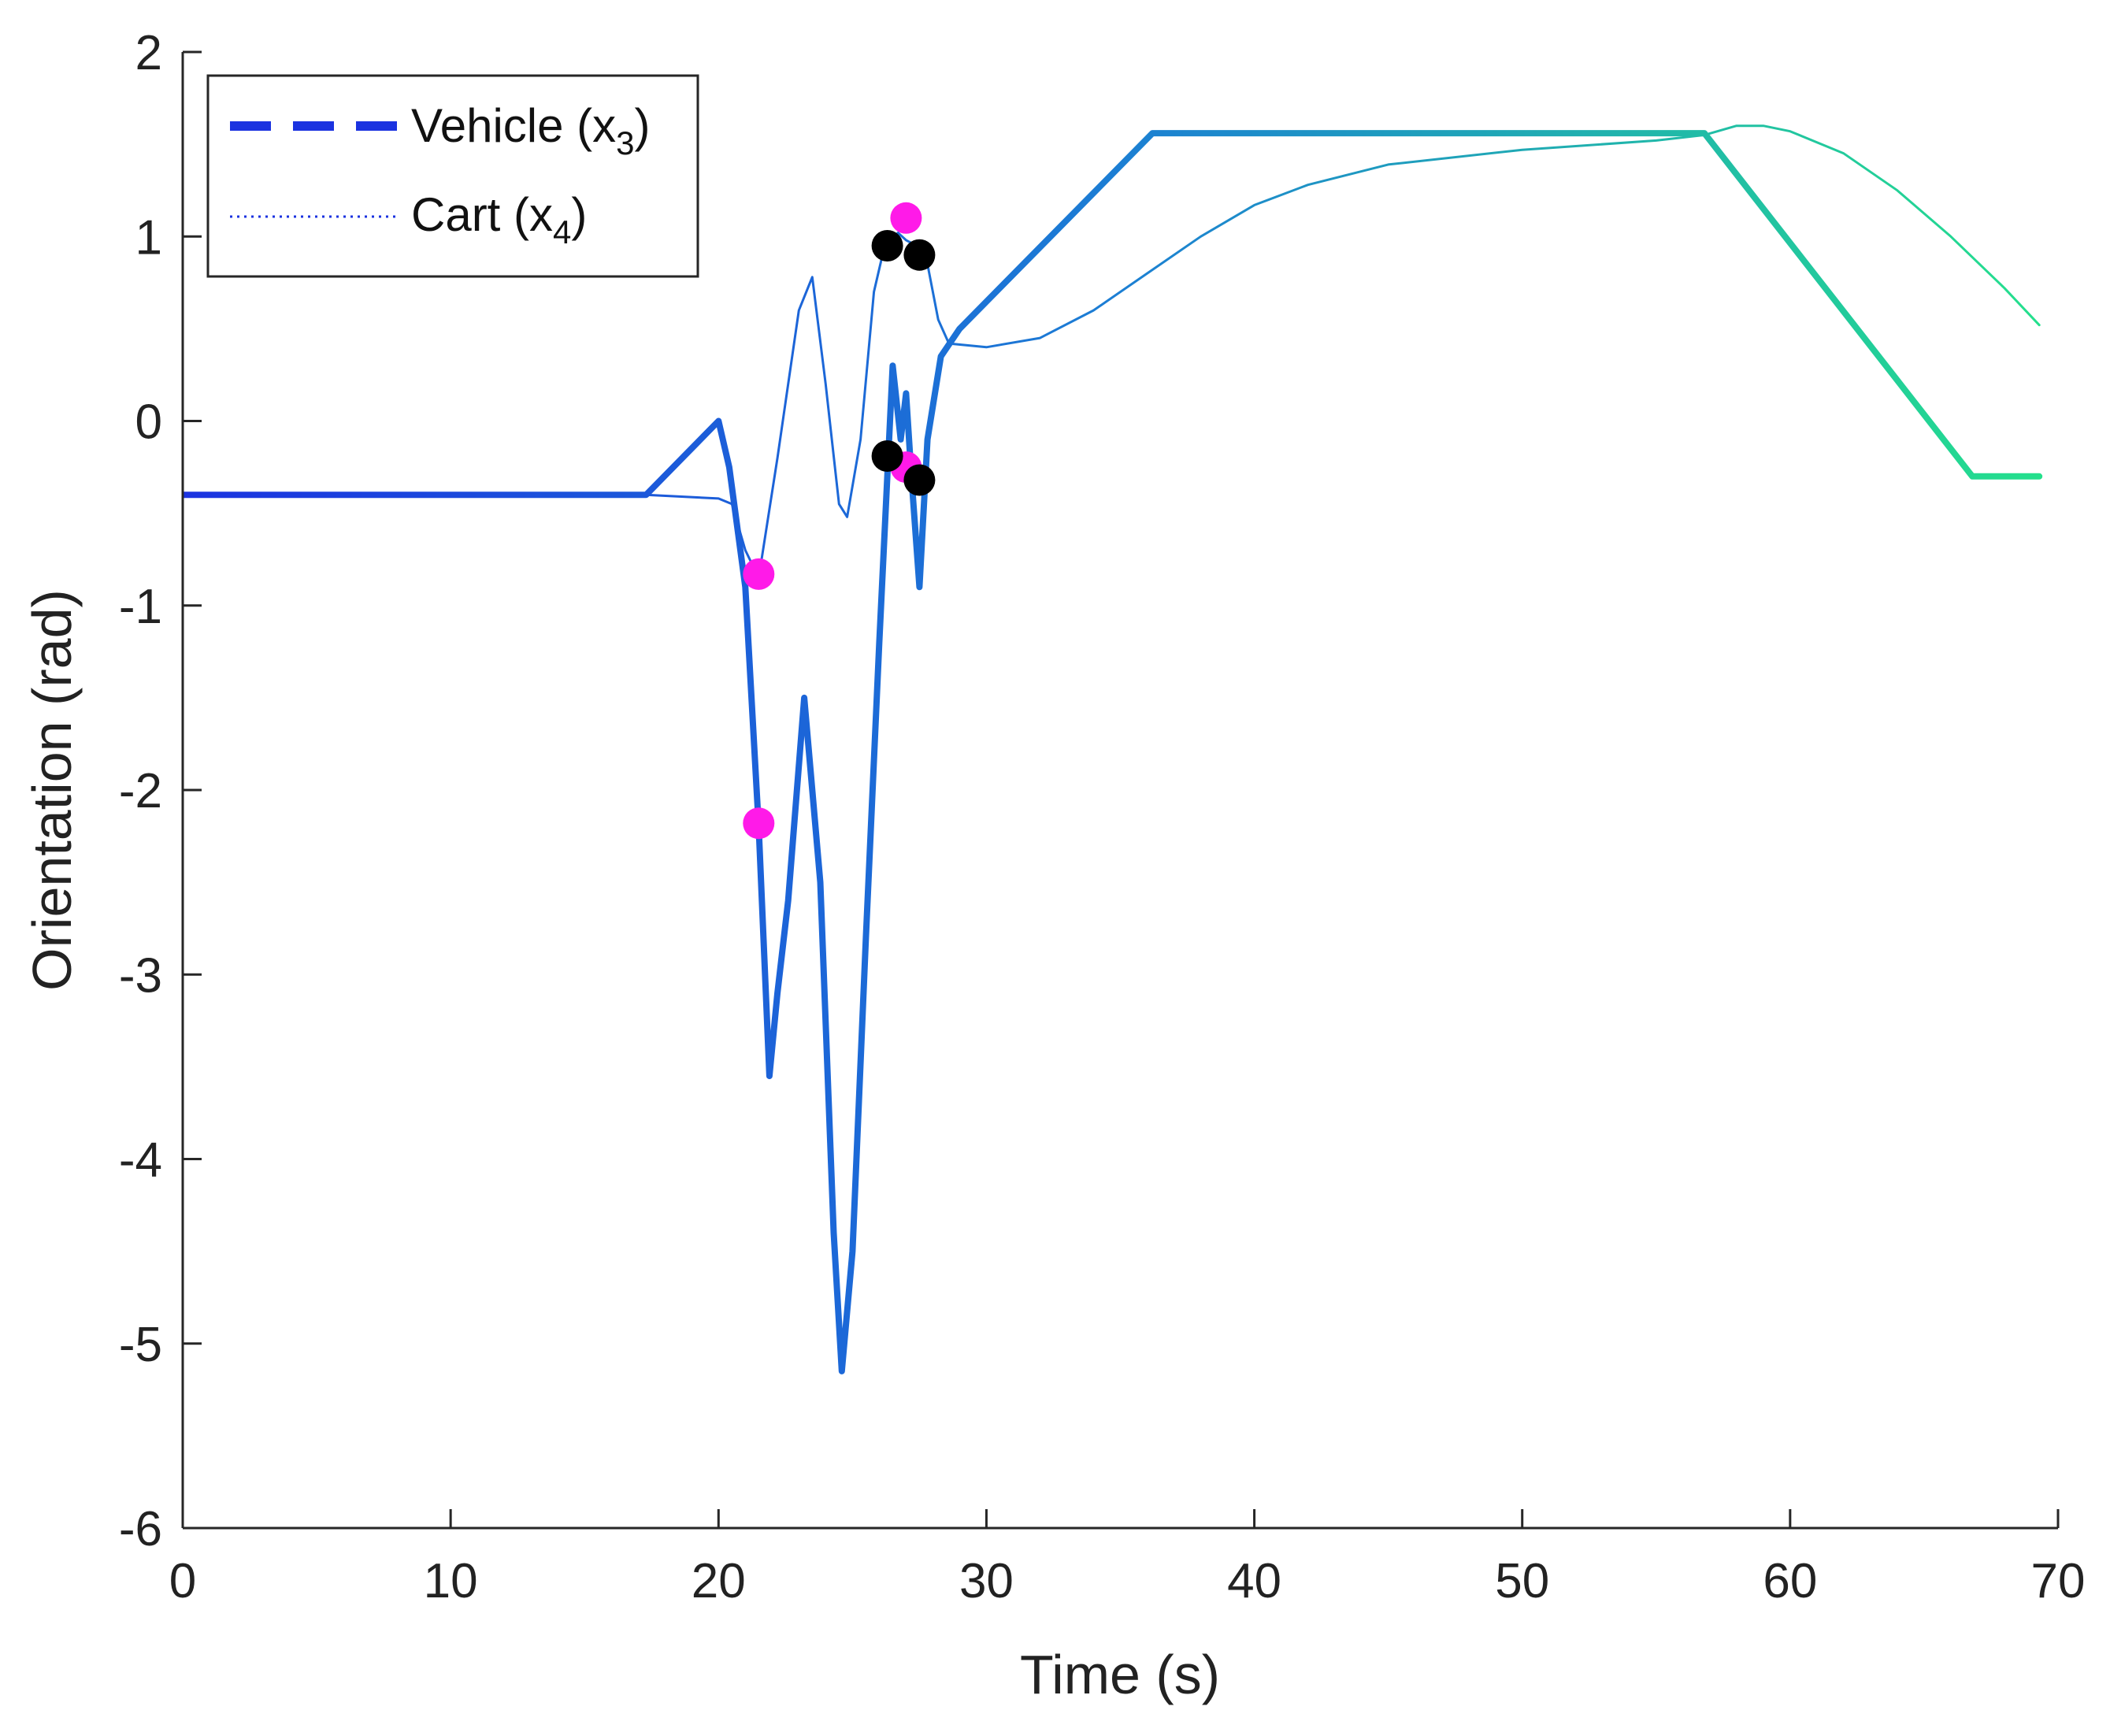 The height and width of the screenshot is (1736, 2110). I want to click on y-tick-label: 0, so click(148, 422).